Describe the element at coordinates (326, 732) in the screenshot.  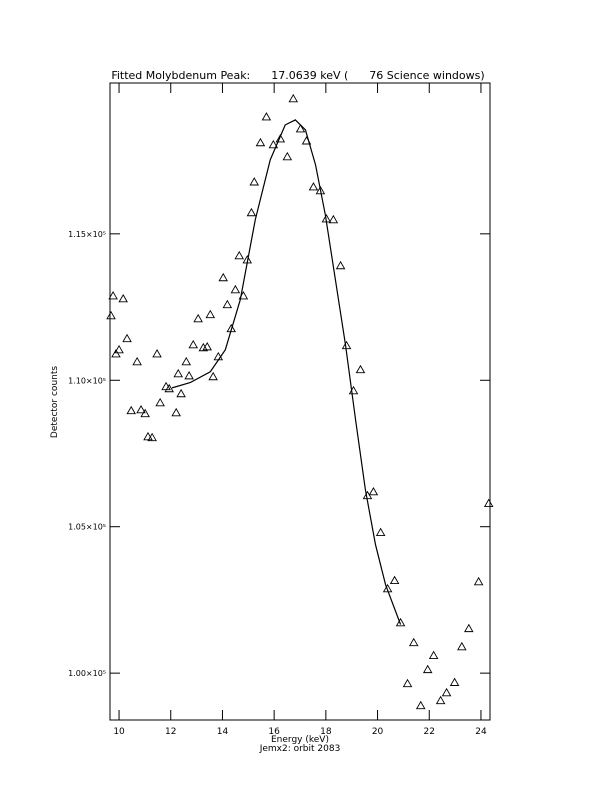
I see `x-tick-label: 18` at that location.